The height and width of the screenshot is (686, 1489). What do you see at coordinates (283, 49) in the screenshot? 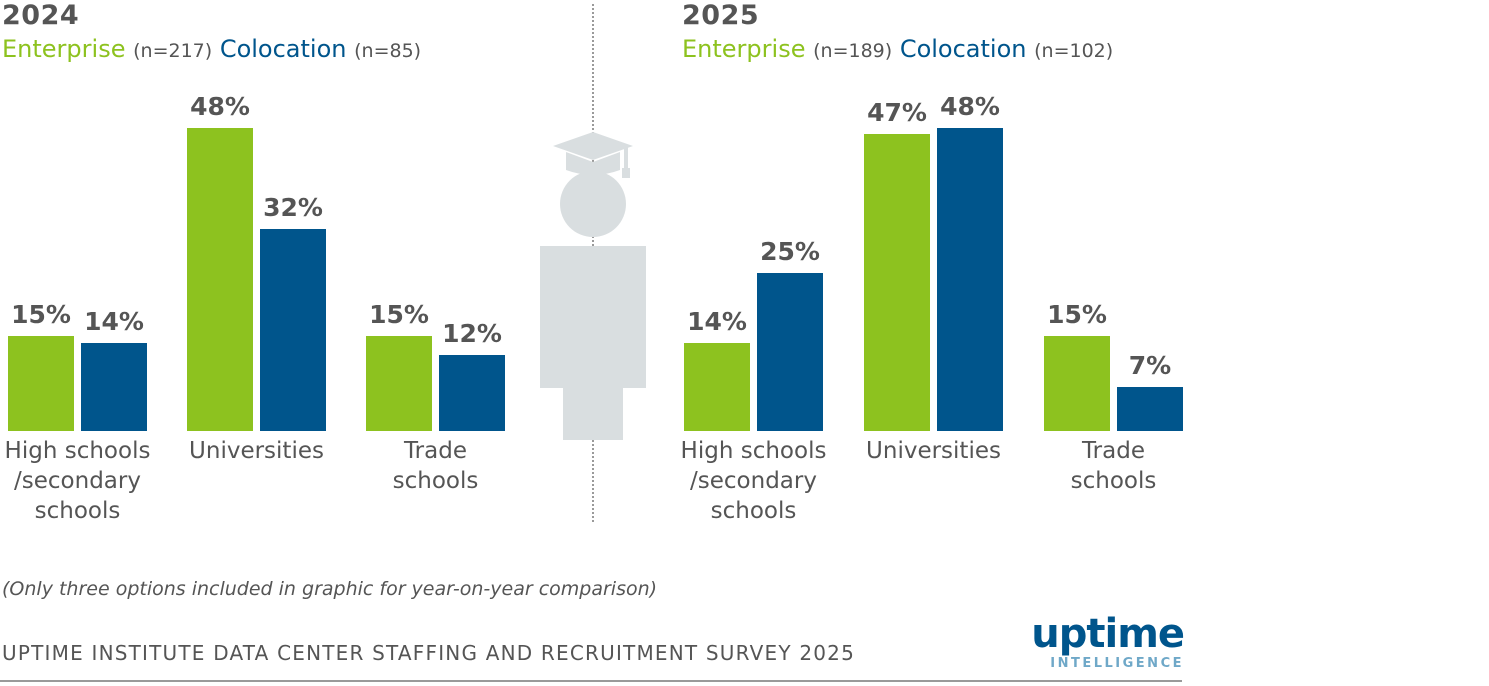
I see `legend-colocation-2024: Colocation` at bounding box center [283, 49].